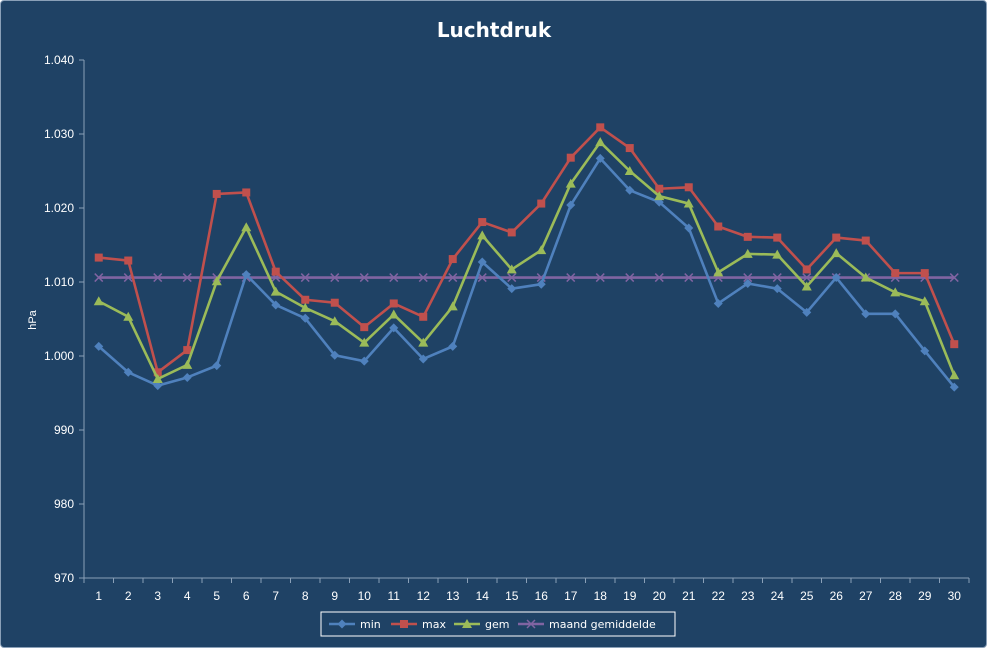 The width and height of the screenshot is (987, 648). Describe the element at coordinates (925, 596) in the screenshot. I see `x-tick-label: 29` at that location.